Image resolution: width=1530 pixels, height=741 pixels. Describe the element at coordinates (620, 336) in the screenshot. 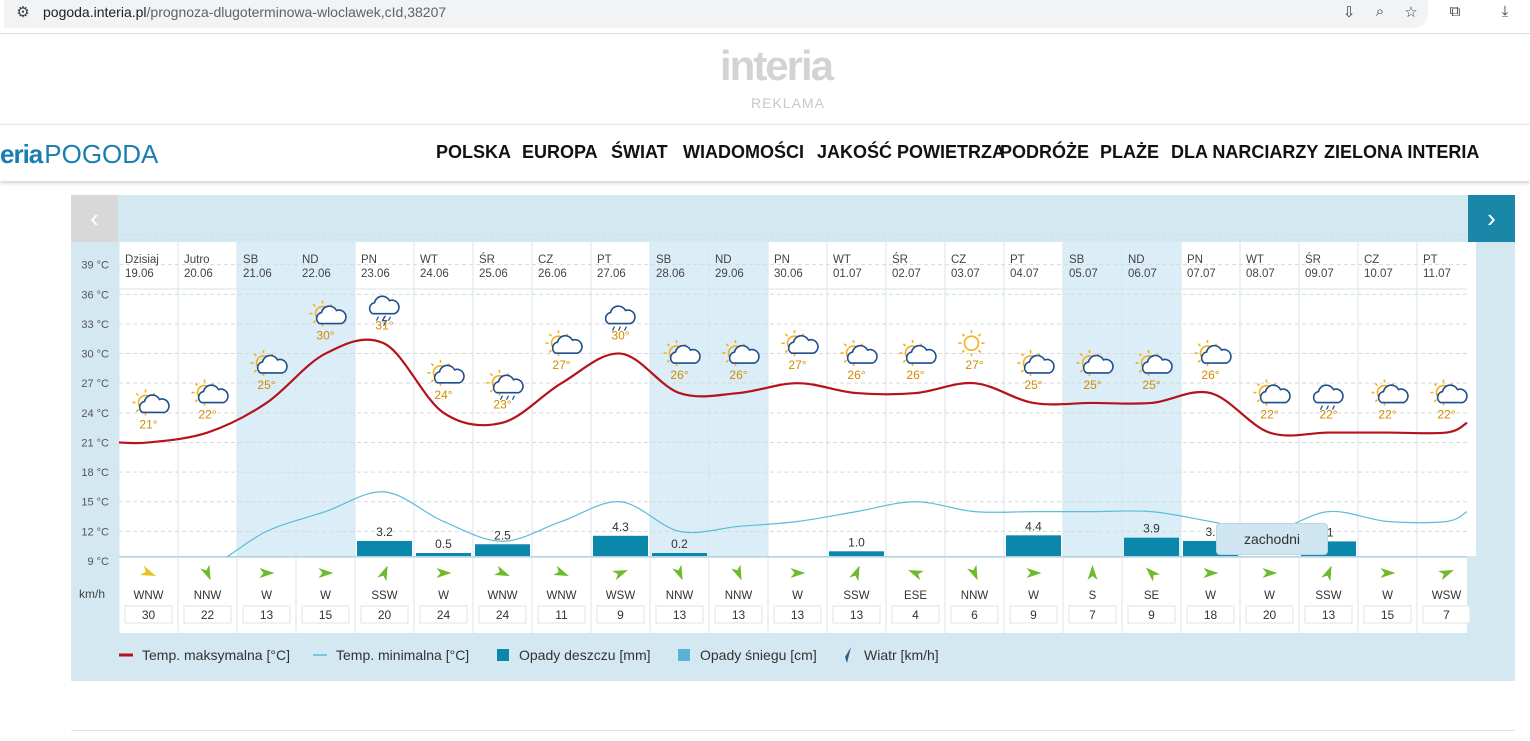

I see `max-temp-label: 30°` at that location.